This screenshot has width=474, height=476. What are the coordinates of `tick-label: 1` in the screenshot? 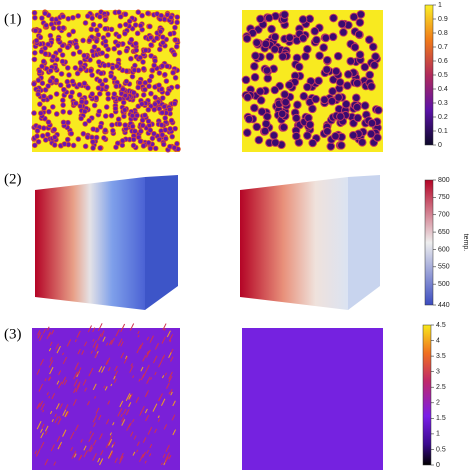 It's located at (438, 434).